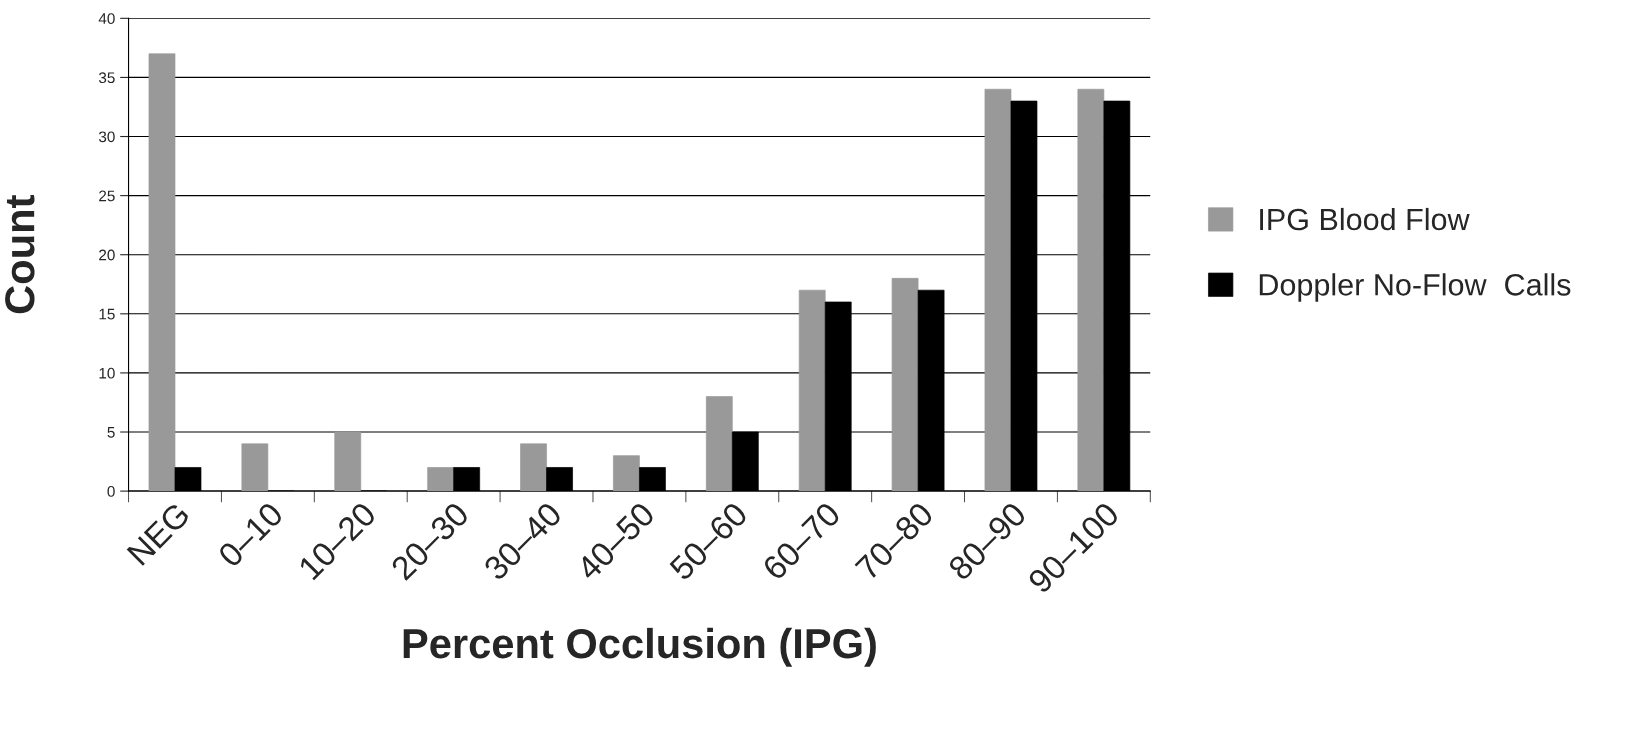 The image size is (1648, 733). Describe the element at coordinates (106, 137) in the screenshot. I see `y-tick-label: 30` at that location.